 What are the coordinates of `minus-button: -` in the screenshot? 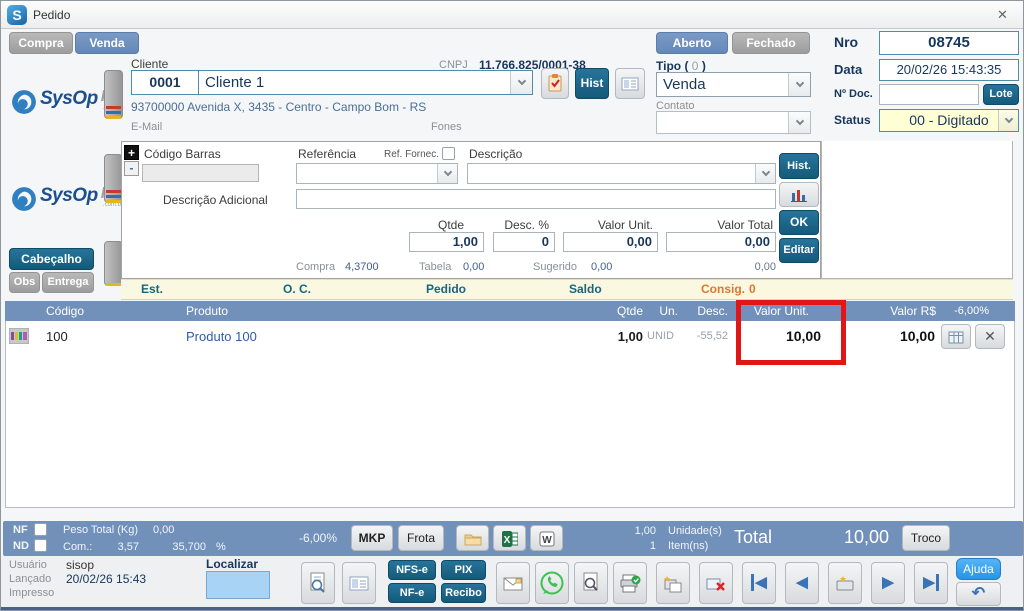 It's located at (131, 168).